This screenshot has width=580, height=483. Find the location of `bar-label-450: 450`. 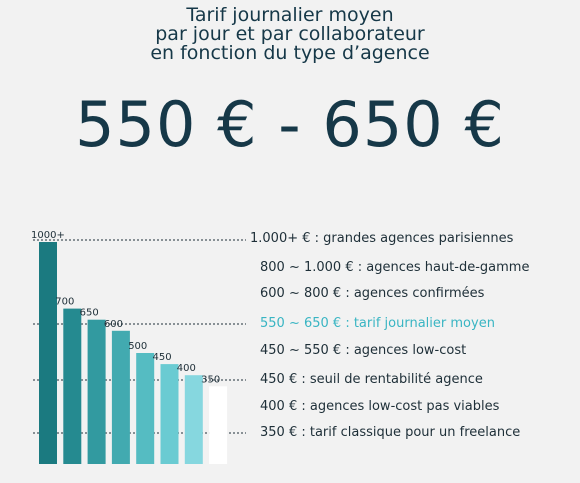

bar-label-450: 450 is located at coordinates (162, 357).